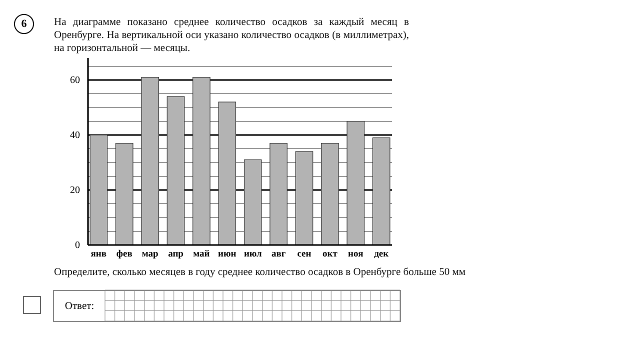 The width and height of the screenshot is (640, 360). Describe the element at coordinates (176, 255) in the screenshot. I see `x-tick-label: апр` at that location.